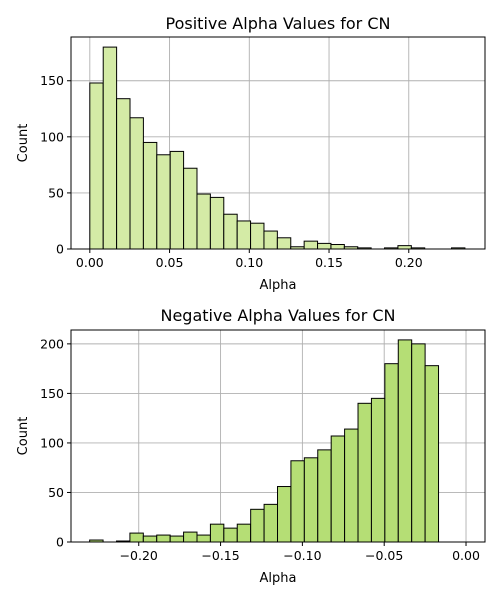  I want to click on x-tick-label: −0.20, so click(139, 555).